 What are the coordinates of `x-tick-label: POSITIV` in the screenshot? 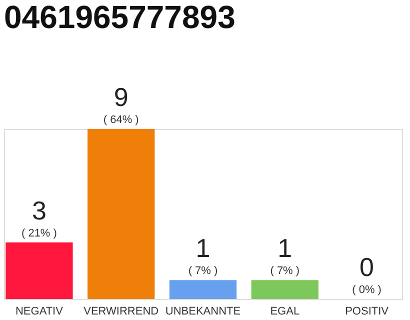 It's located at (367, 312).